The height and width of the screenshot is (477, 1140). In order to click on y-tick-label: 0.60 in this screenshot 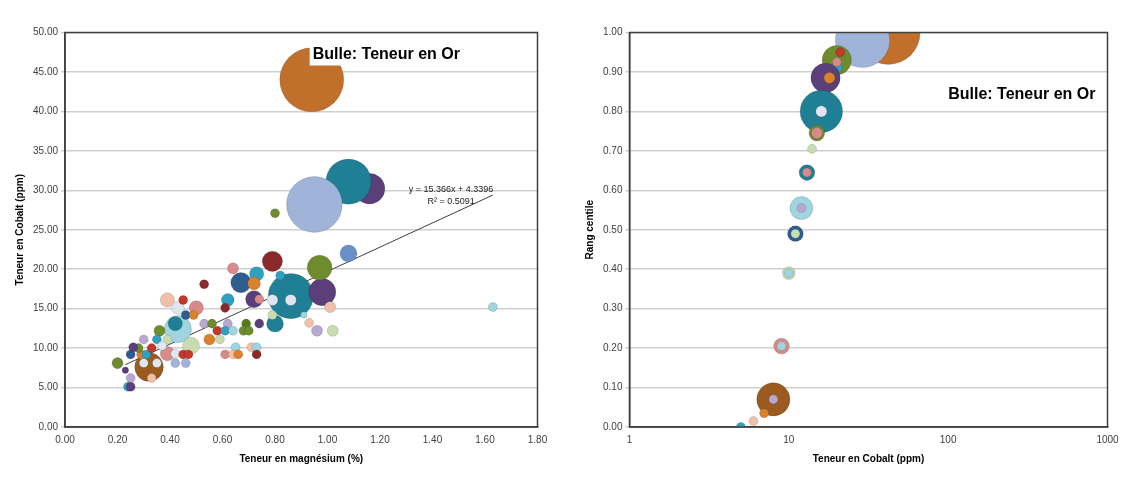, I will do `click(612, 190)`.